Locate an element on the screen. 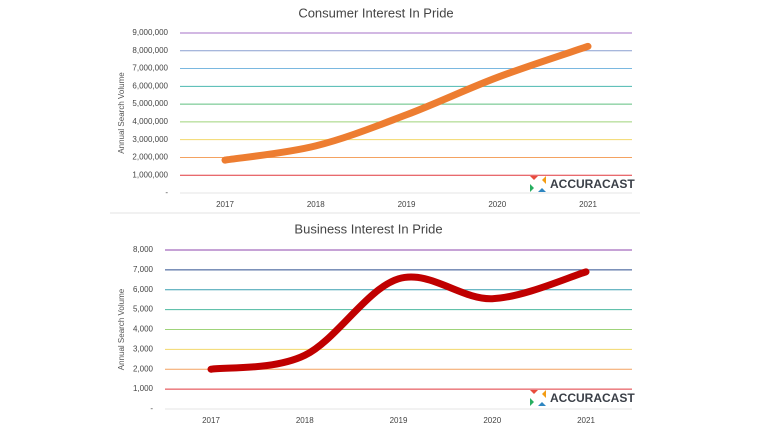  y-tick-label: 7,000 is located at coordinates (143, 269).